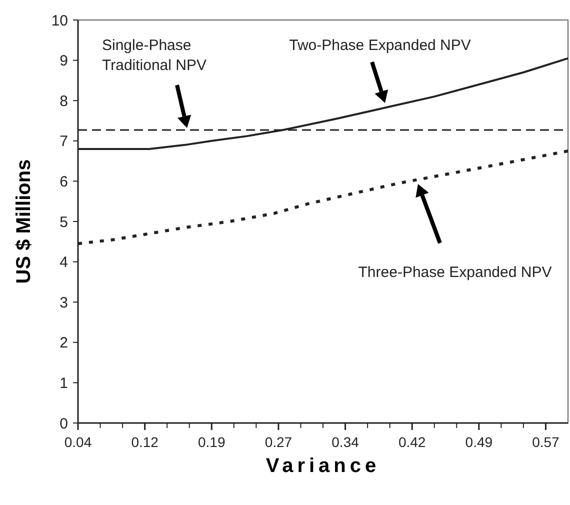  Describe the element at coordinates (64, 61) in the screenshot. I see `y-tick-label: 9` at that location.